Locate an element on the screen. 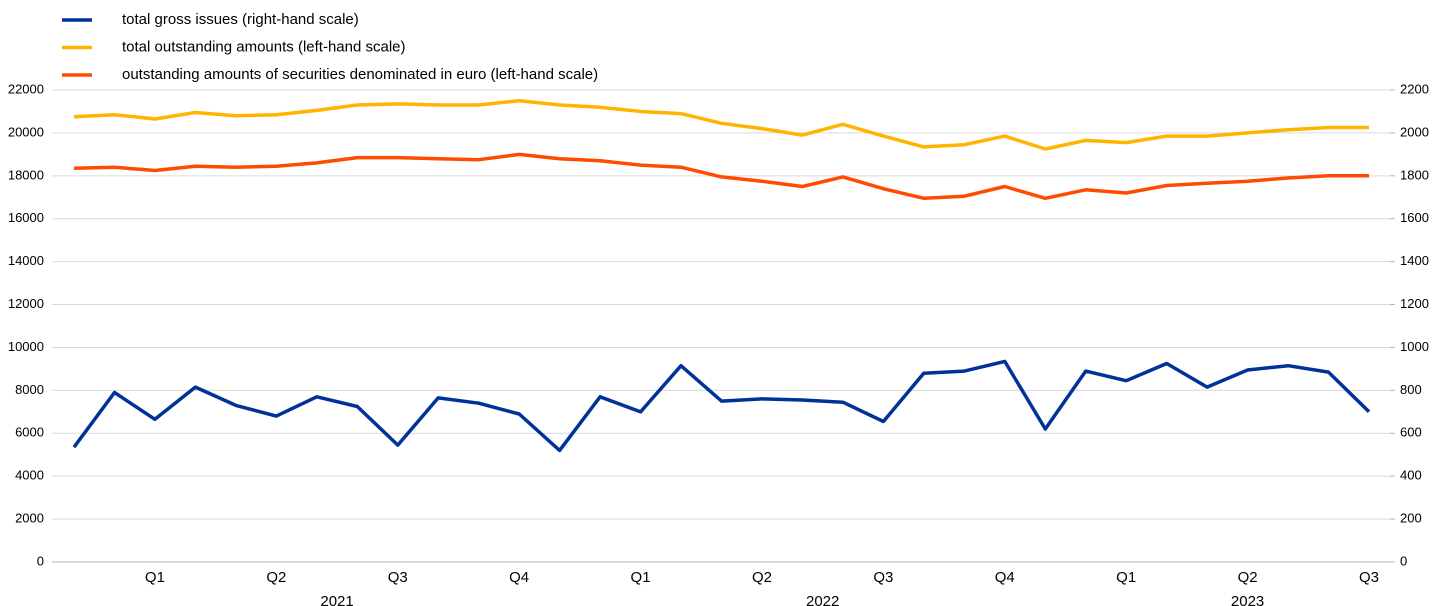 The width and height of the screenshot is (1434, 606). y-tick-label: 8000 is located at coordinates (29, 389).